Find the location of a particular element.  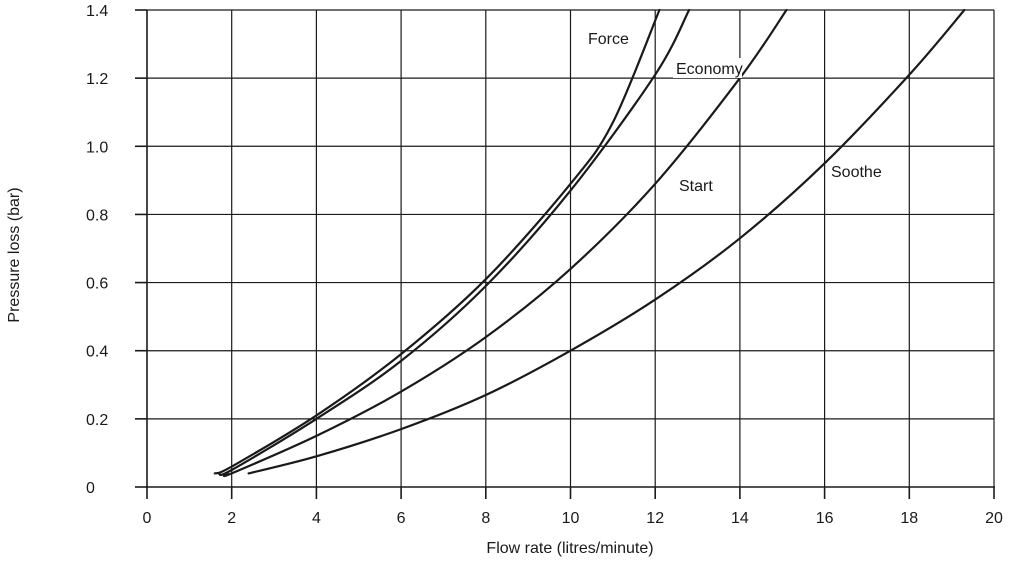

x-tick-label-0: 0 is located at coordinates (147, 518).